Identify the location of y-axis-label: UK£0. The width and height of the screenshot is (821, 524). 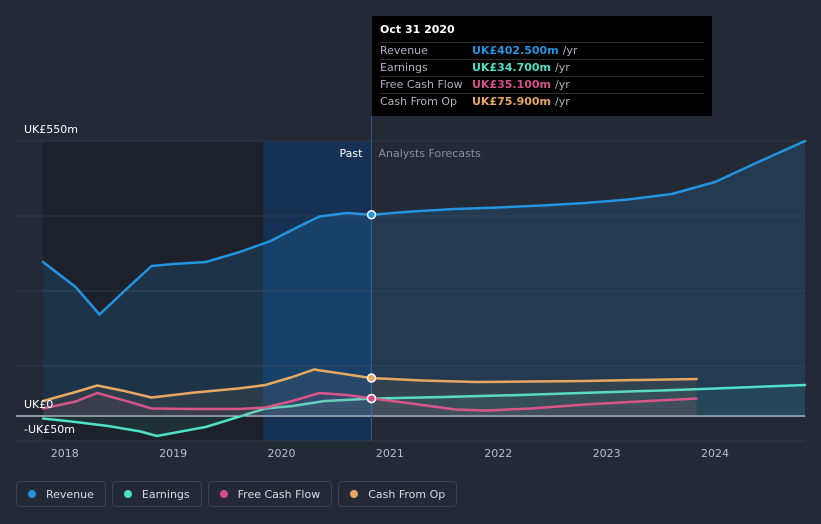
(38, 404).